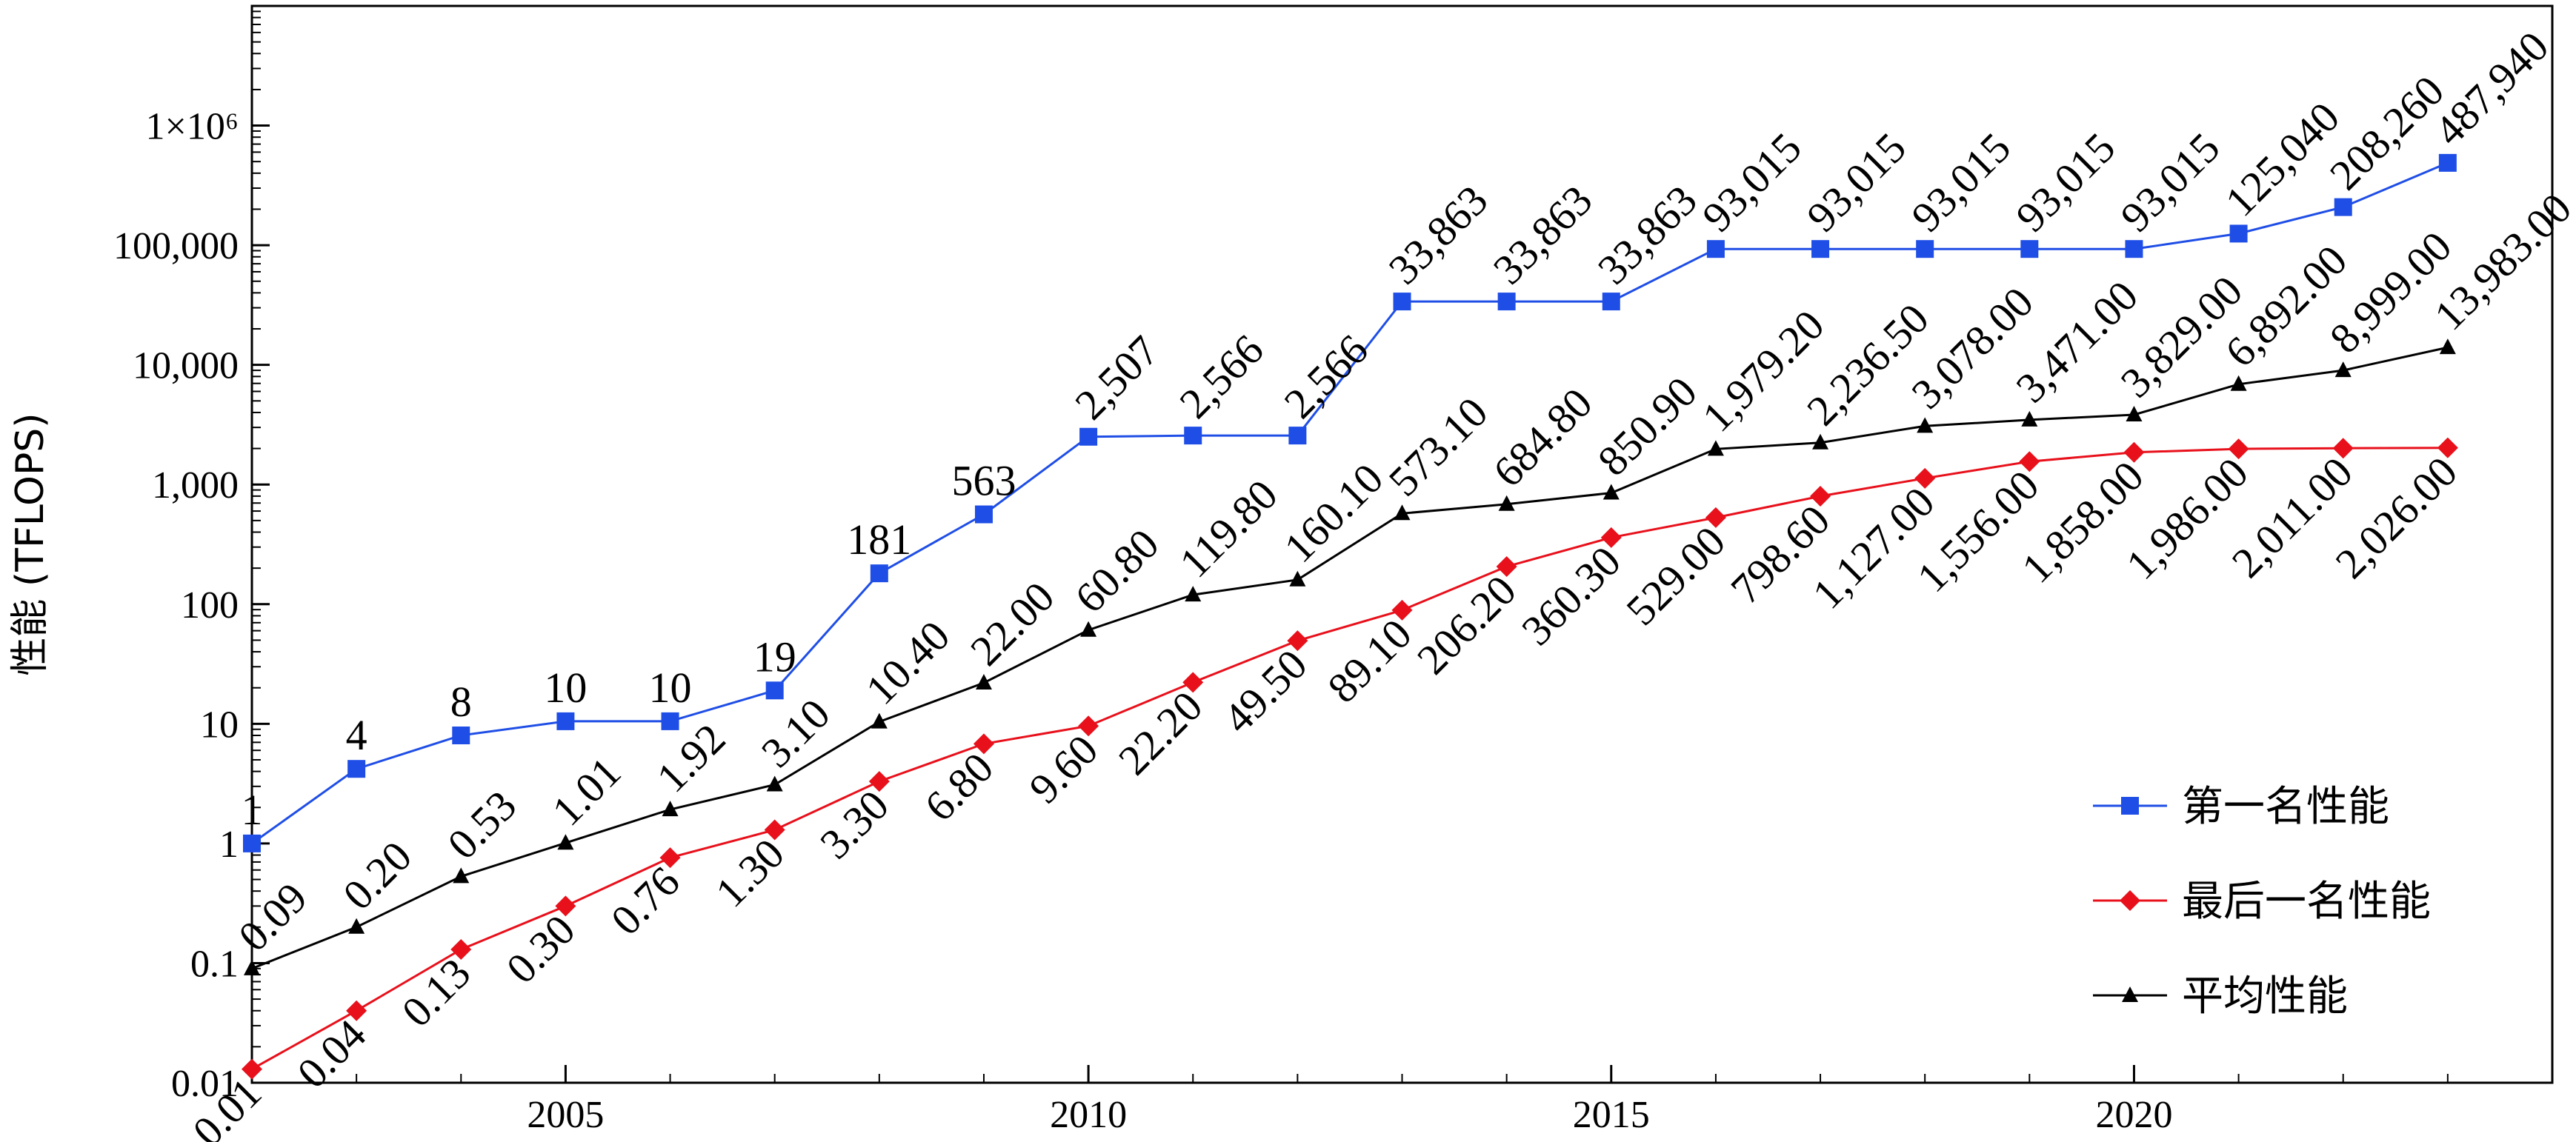 The height and width of the screenshot is (1142, 2576). I want to click on data-label: 181, so click(879, 539).